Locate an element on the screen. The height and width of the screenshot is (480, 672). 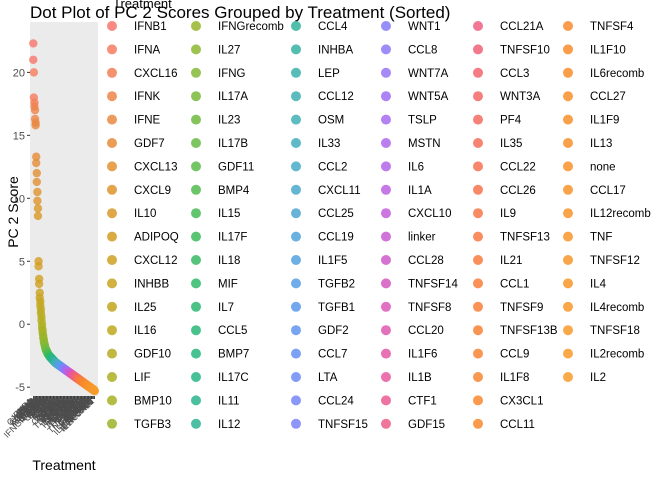
legend-item: CXCL10 is located at coordinates (416, 214).